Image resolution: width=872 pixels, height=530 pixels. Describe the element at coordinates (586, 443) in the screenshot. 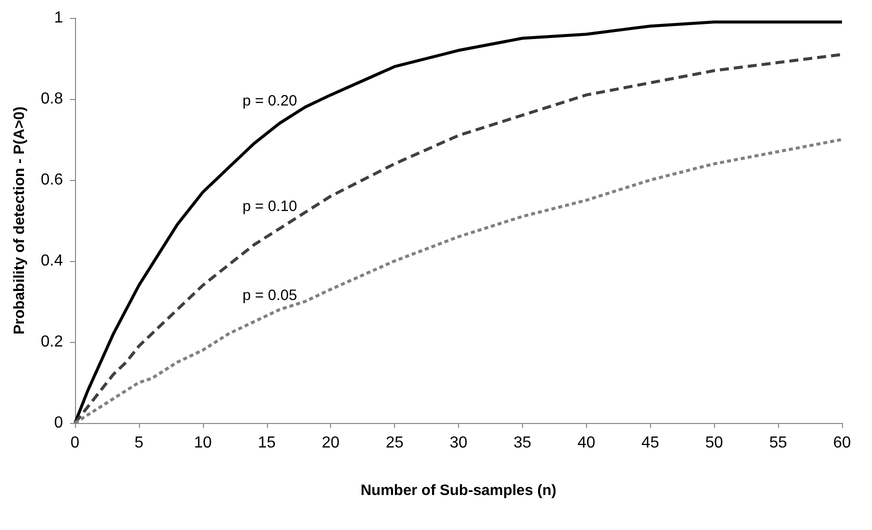

I see `x-tick-label: 40` at that location.